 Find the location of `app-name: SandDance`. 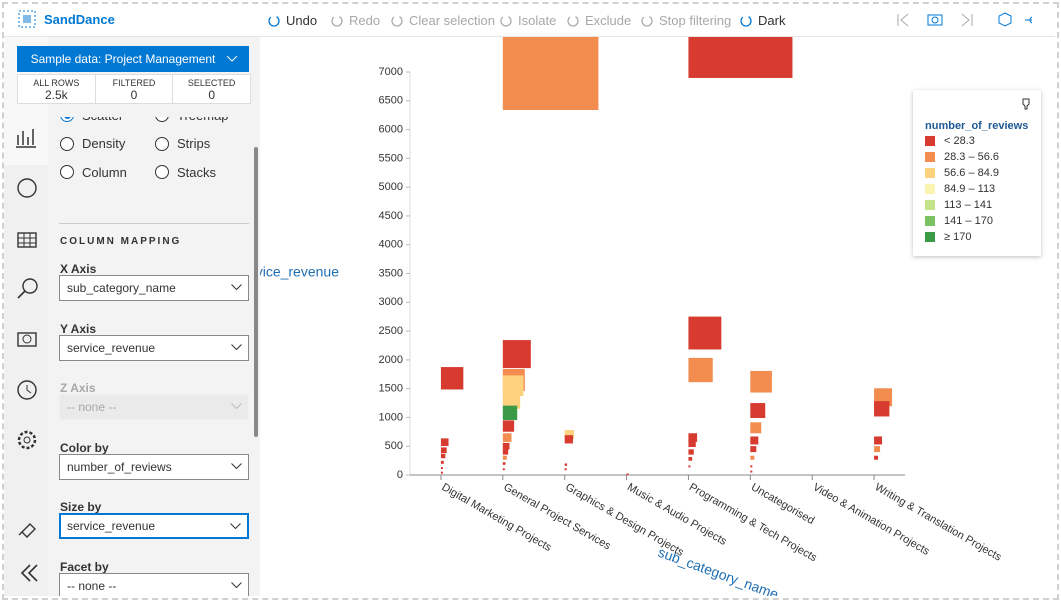

app-name: SandDance is located at coordinates (79, 19).